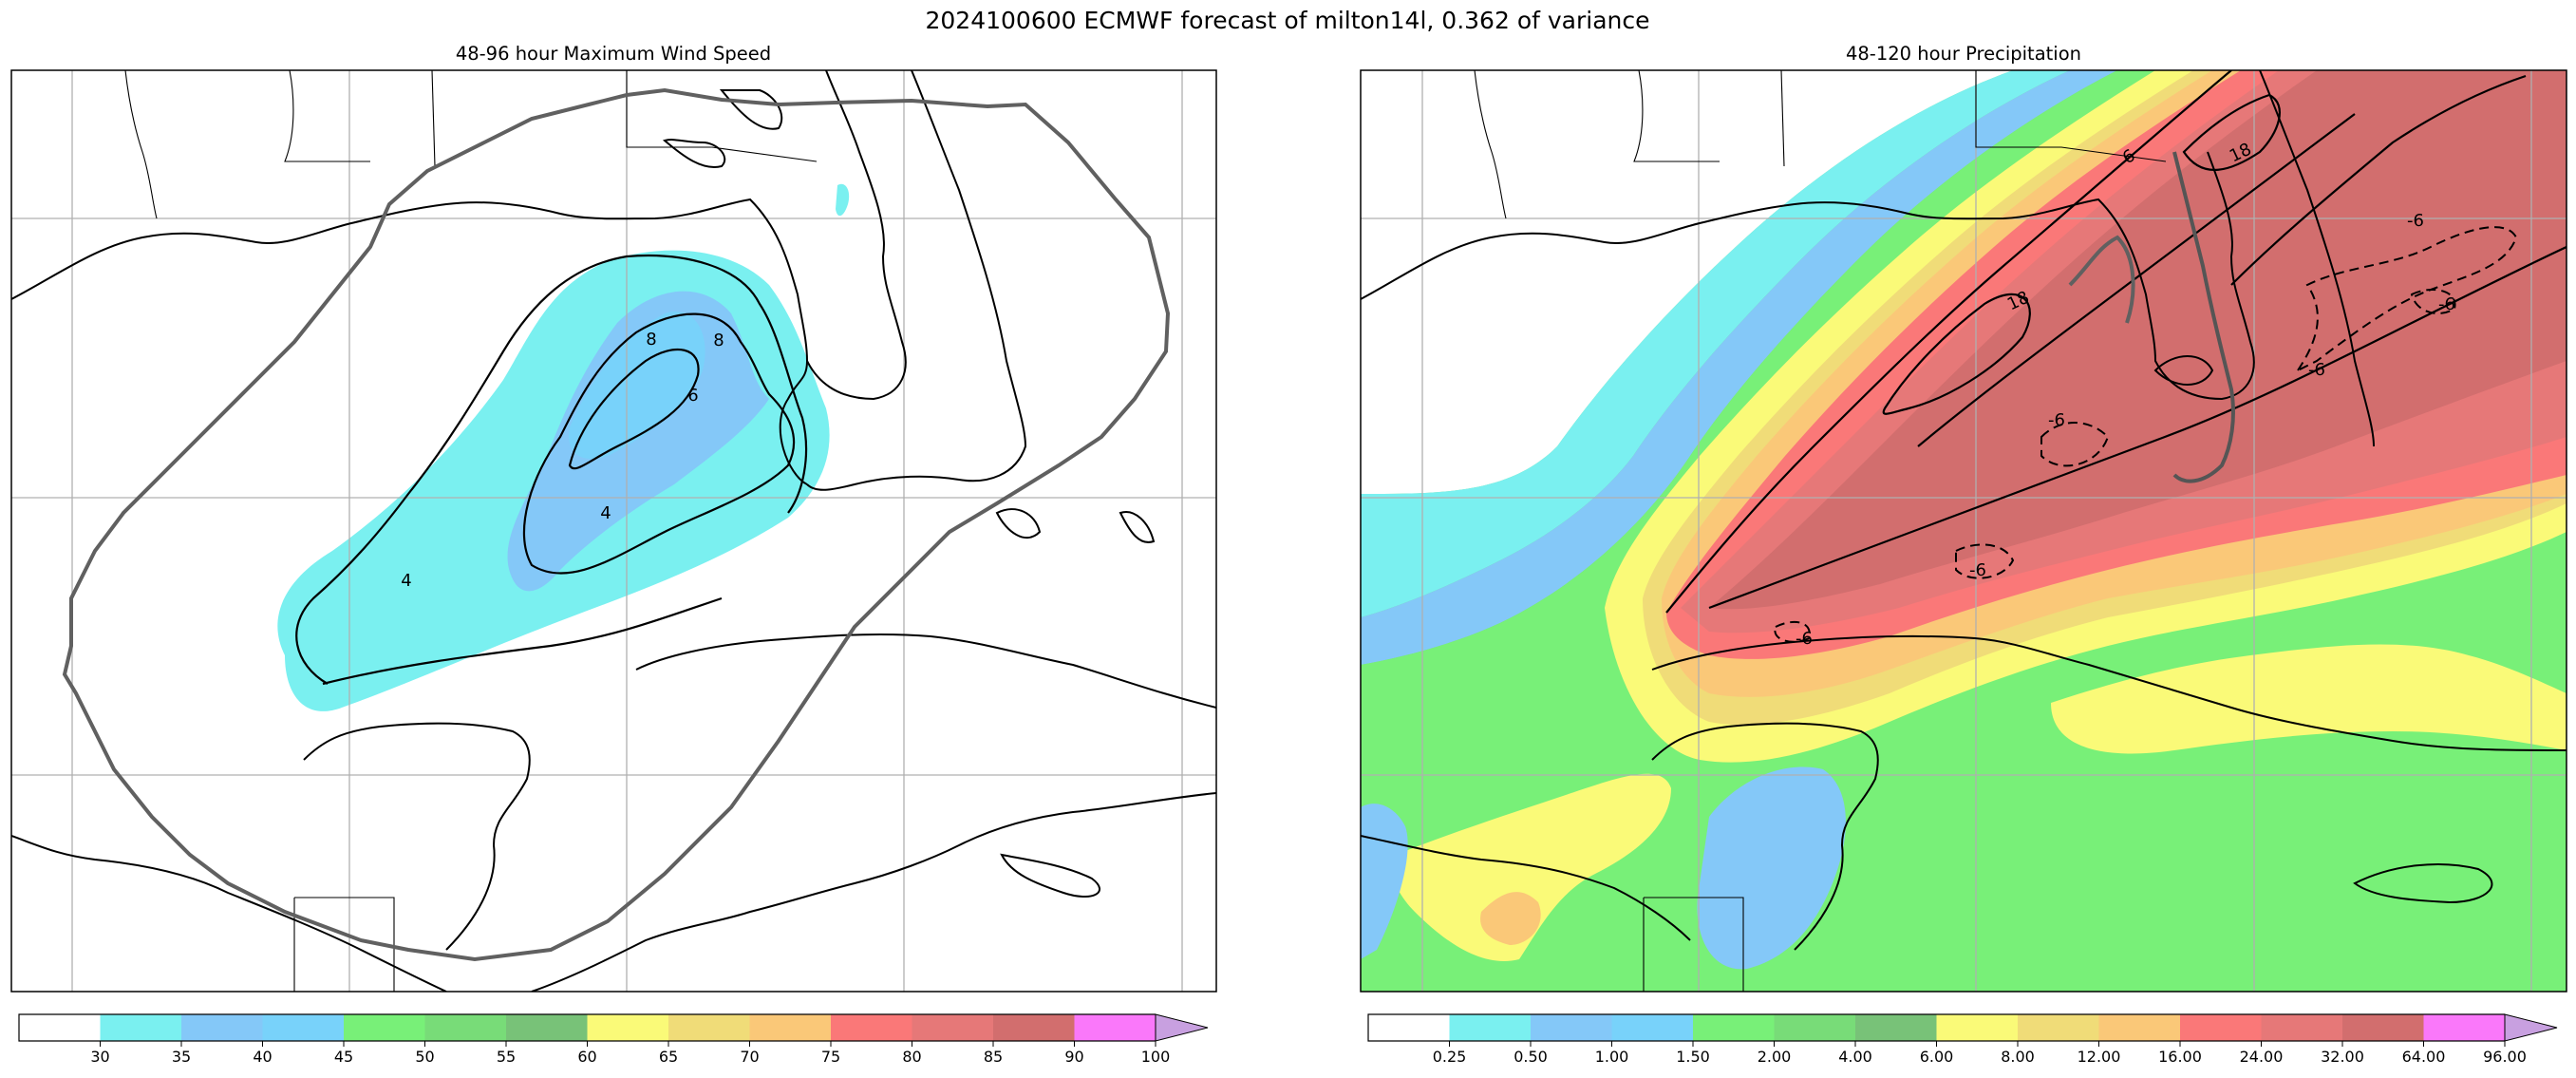 The height and width of the screenshot is (1078, 2576). What do you see at coordinates (1384, 882) in the screenshot?
I see `precip-west-blue` at bounding box center [1384, 882].